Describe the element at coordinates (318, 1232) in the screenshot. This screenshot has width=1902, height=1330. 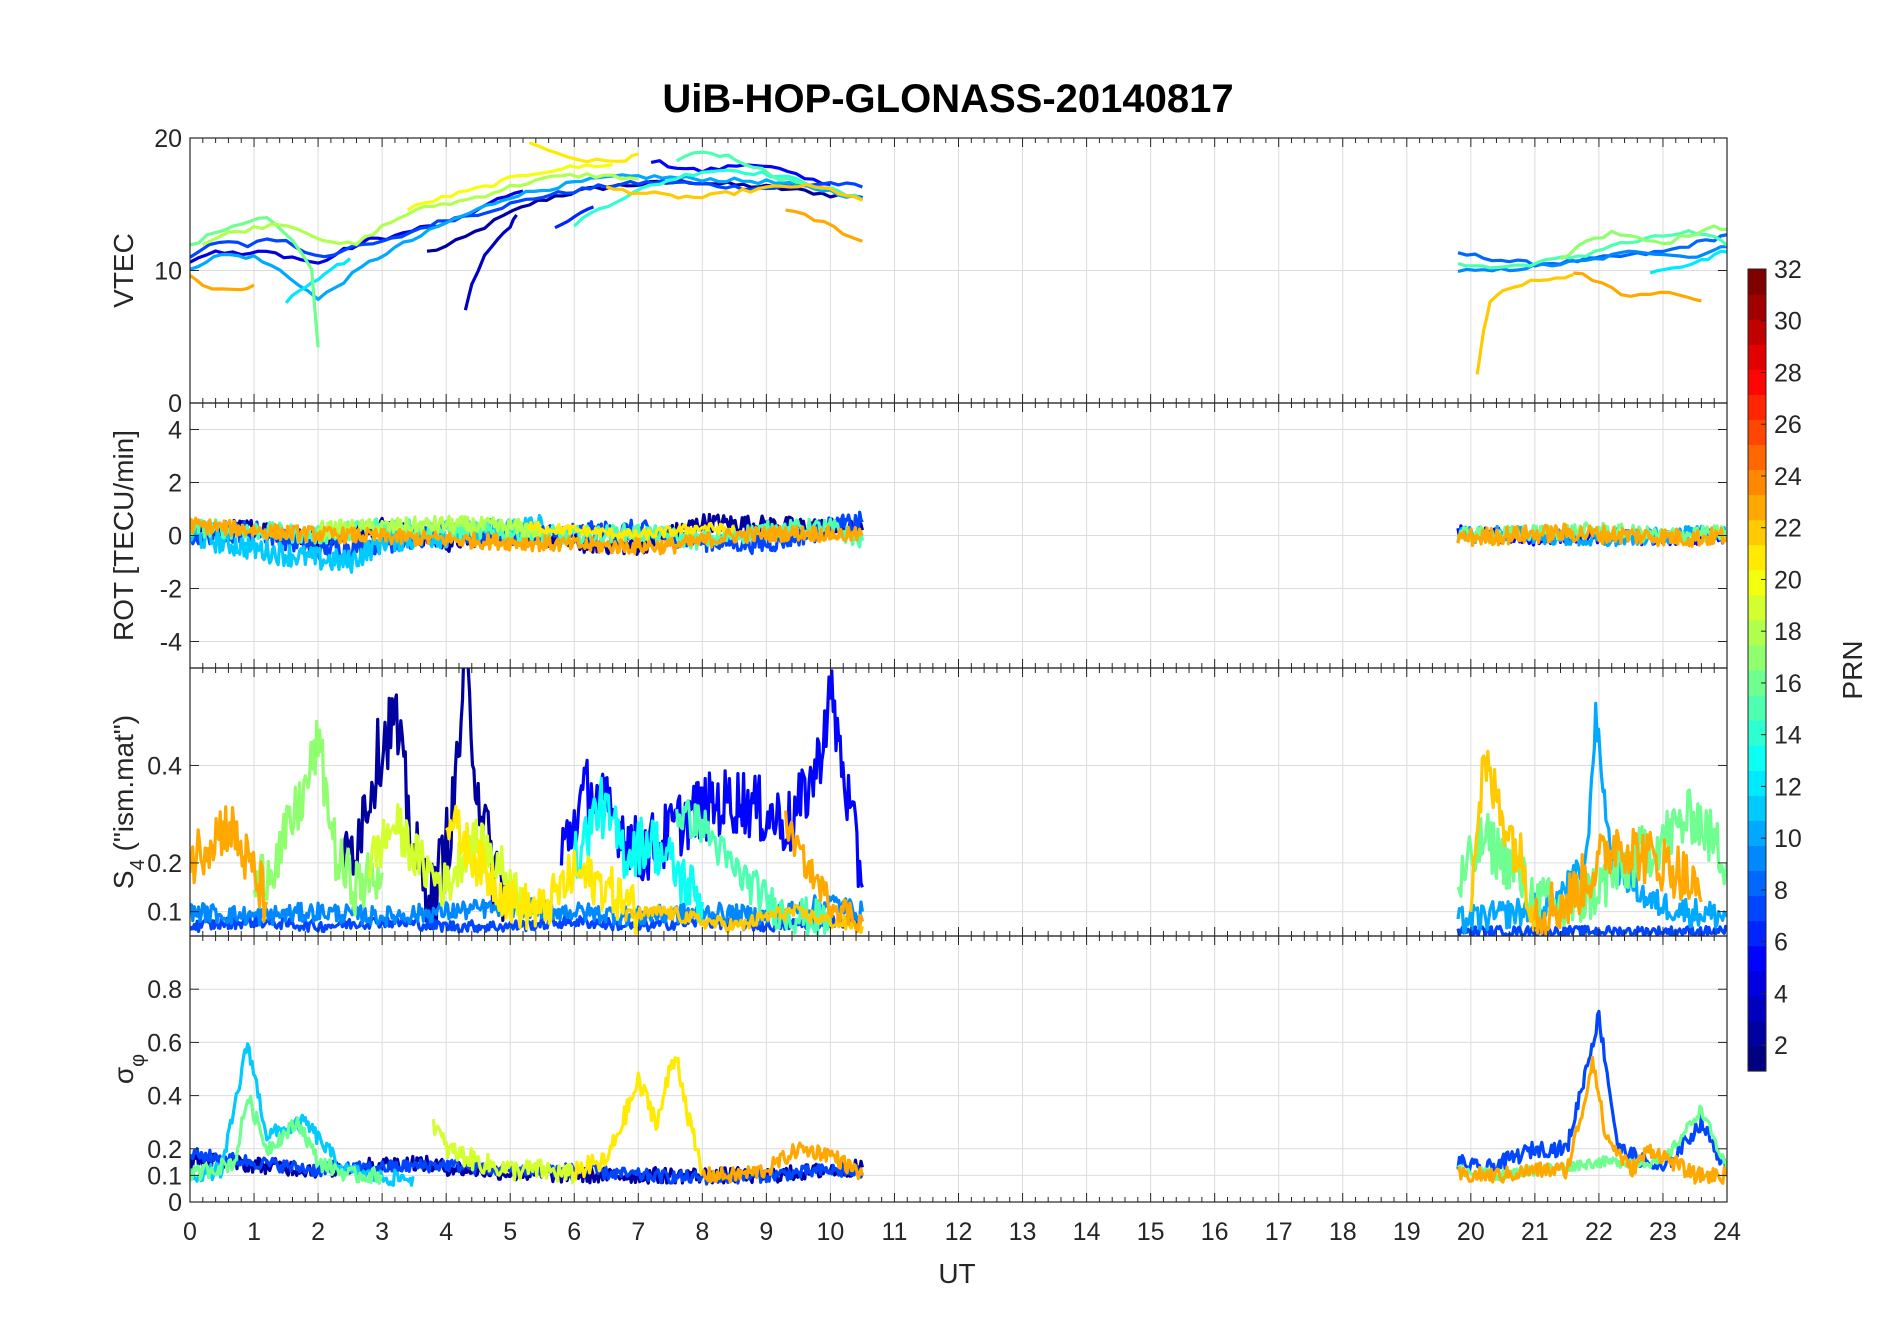
I see `x-tick-label: 2` at that location.